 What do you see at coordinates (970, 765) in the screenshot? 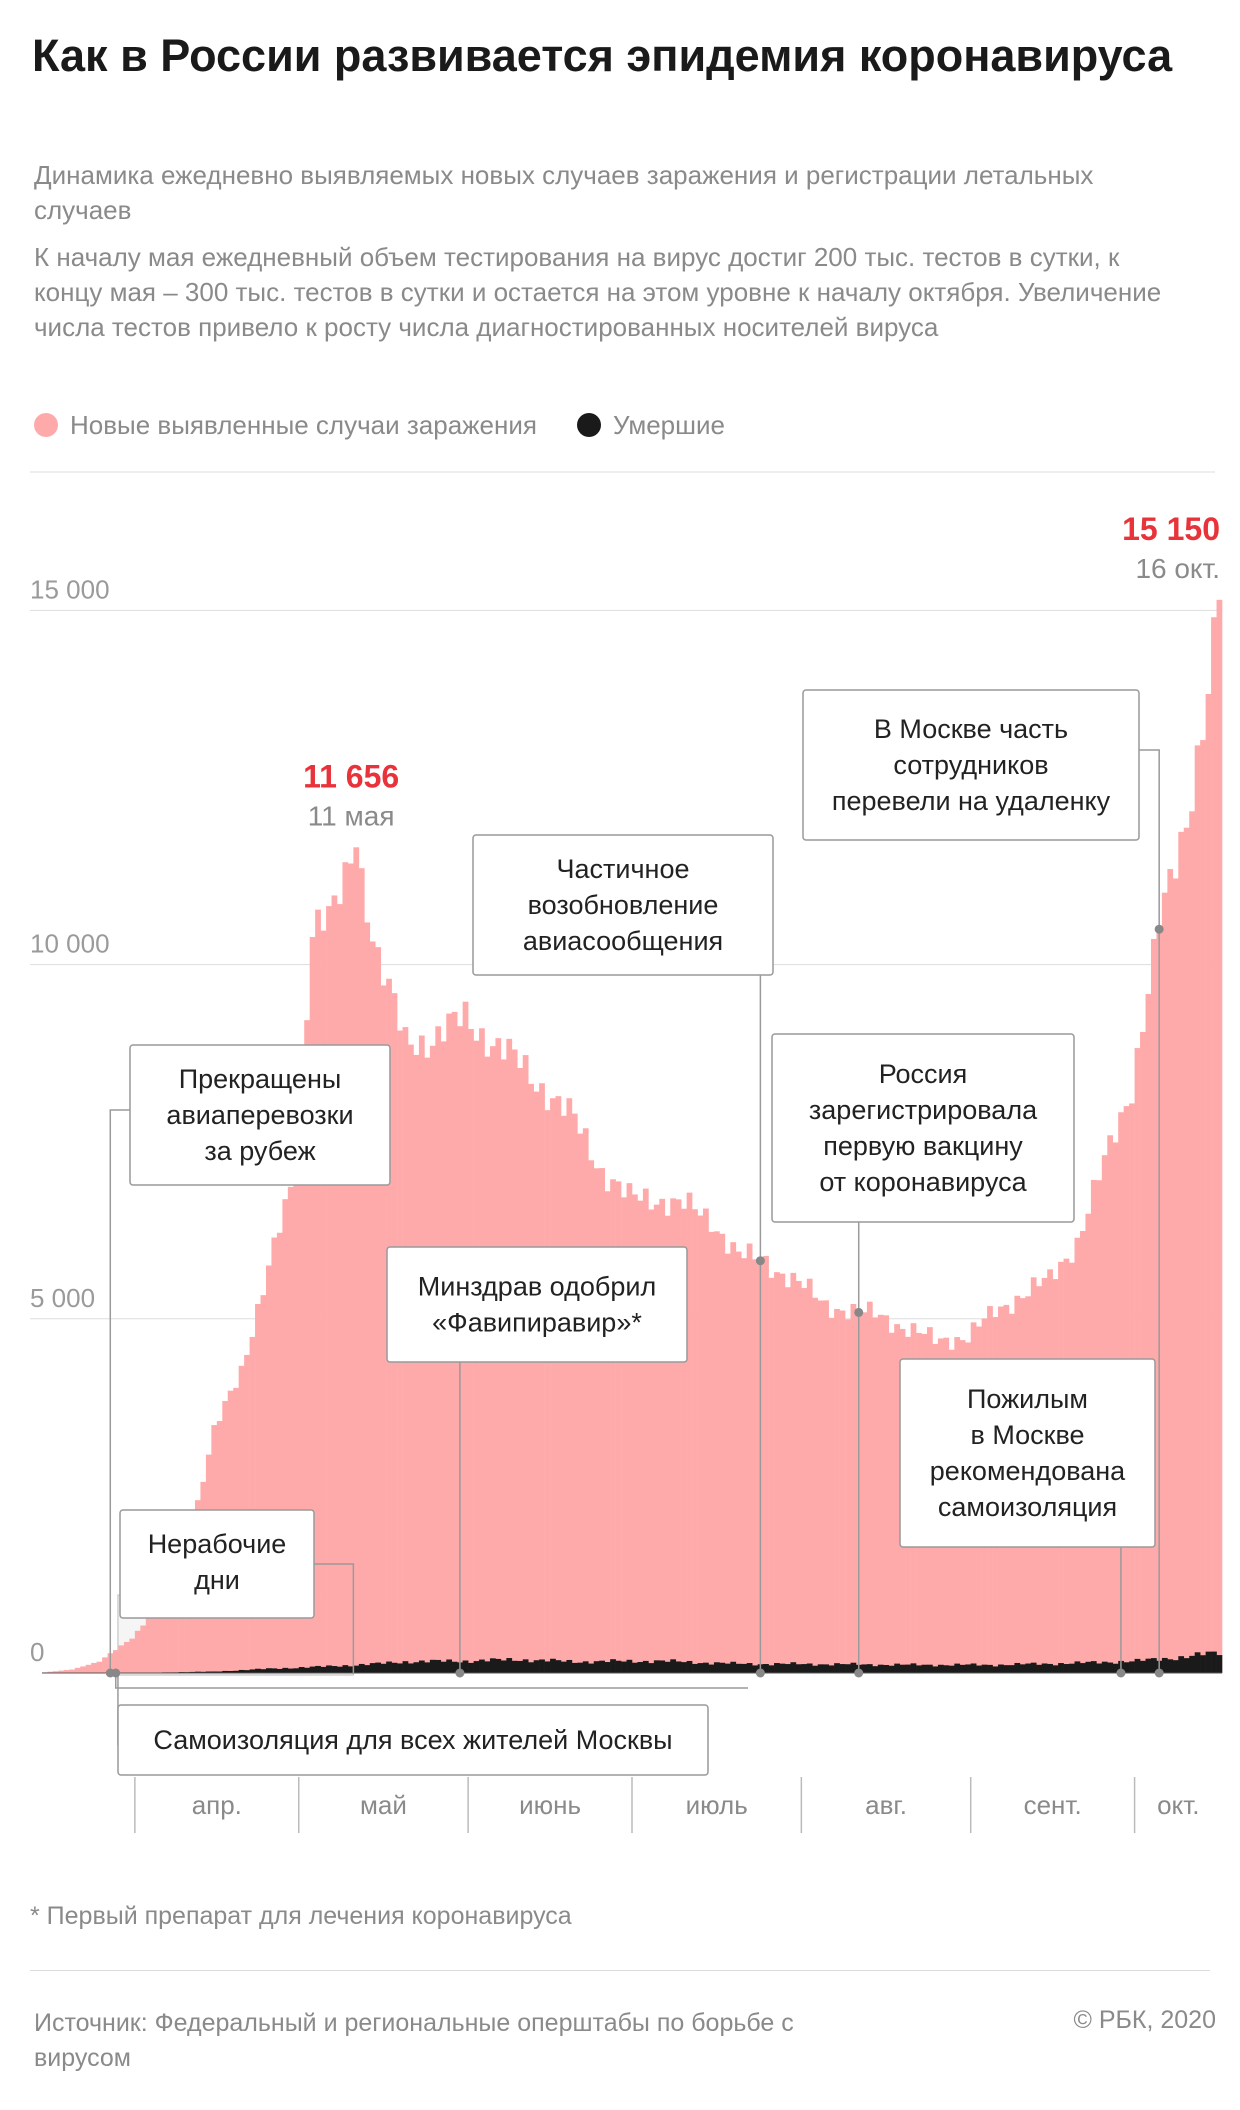
I see `annotation-text: сотрудников` at bounding box center [970, 765].